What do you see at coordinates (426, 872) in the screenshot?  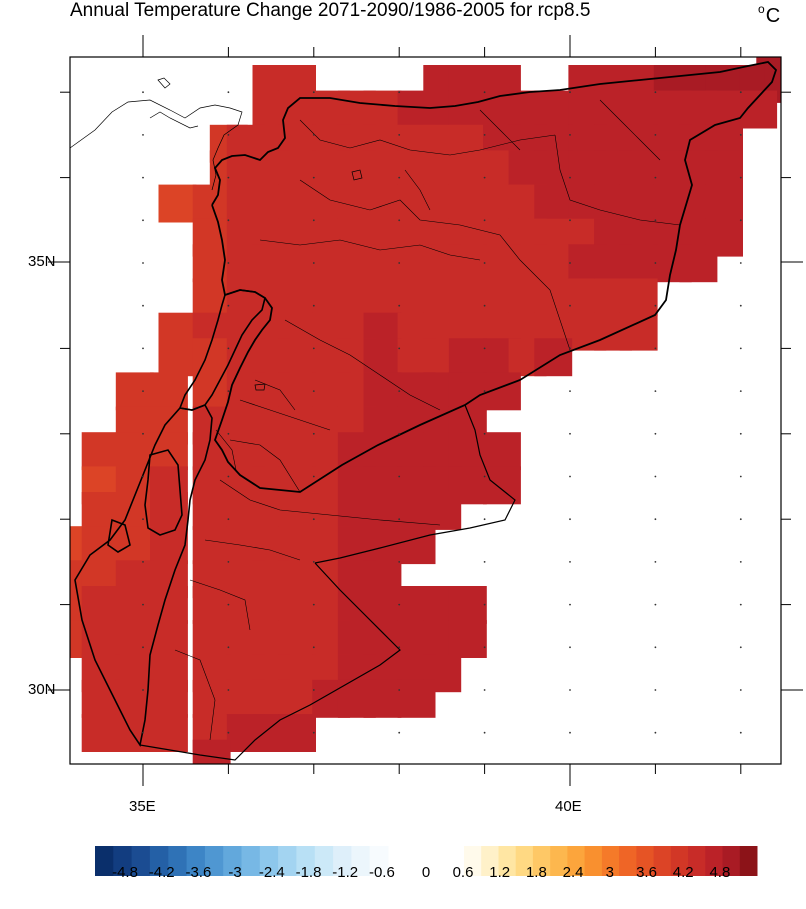 I see `colorbar-tick-label: 0` at bounding box center [426, 872].